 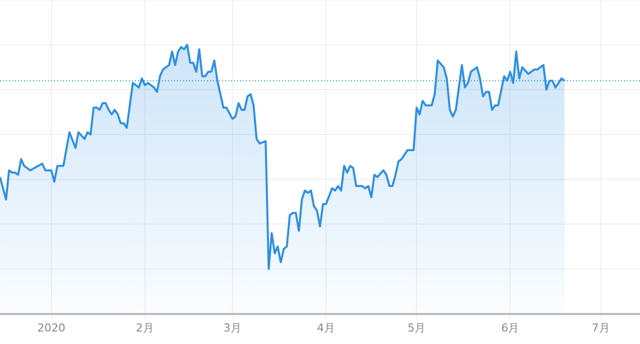 What do you see at coordinates (510, 327) in the screenshot?
I see `x-tick-label: 6月` at bounding box center [510, 327].